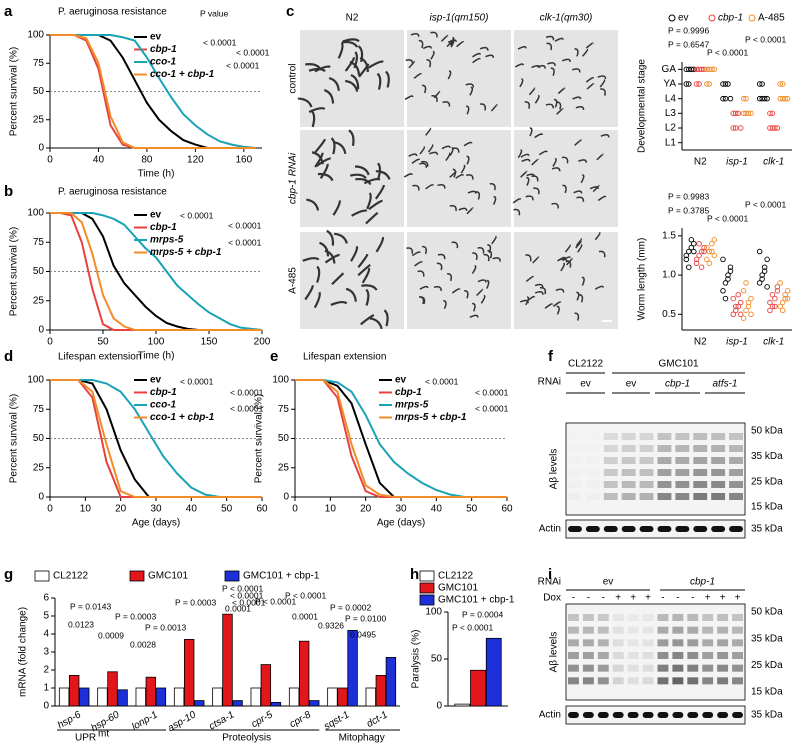  I want to click on x-tick-label: 0, so click(50, 160).